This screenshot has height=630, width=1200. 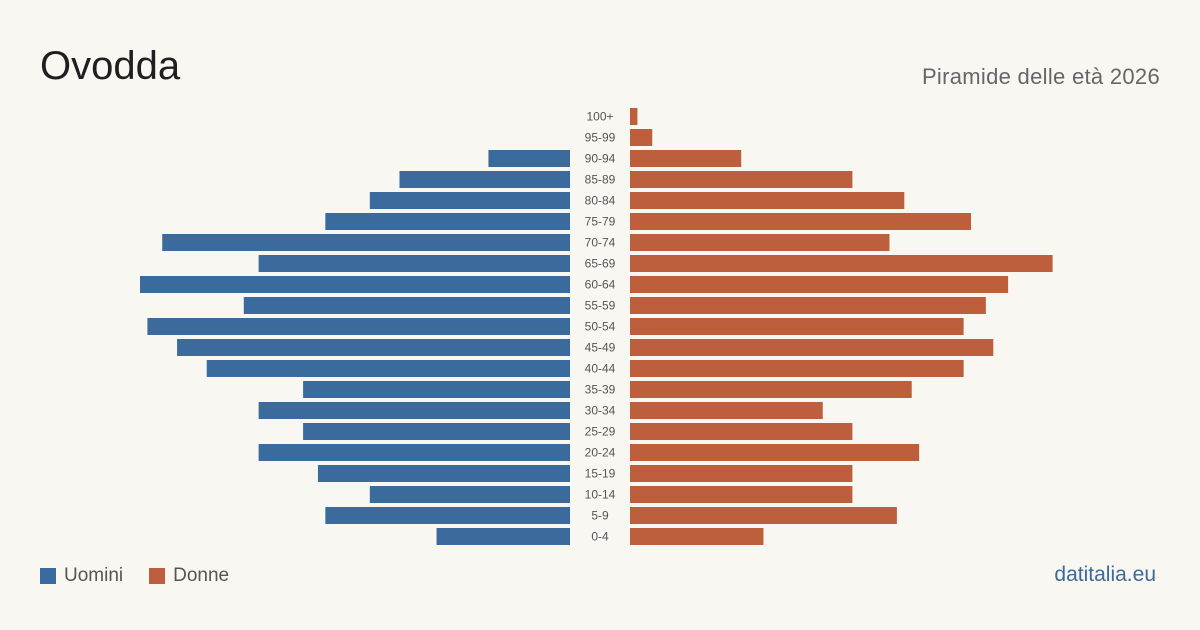 I want to click on chart-subtitle: Piramide delle età 2026, so click(x=1040, y=76).